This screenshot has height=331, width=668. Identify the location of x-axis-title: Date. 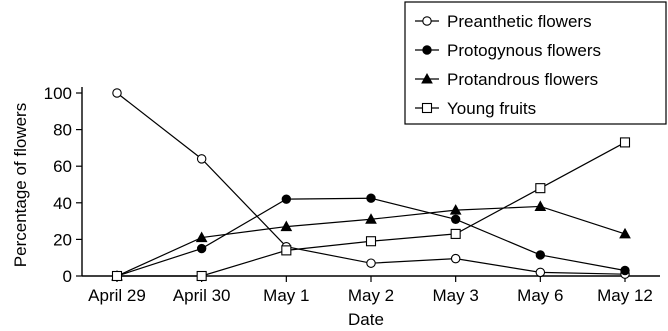
(366, 319).